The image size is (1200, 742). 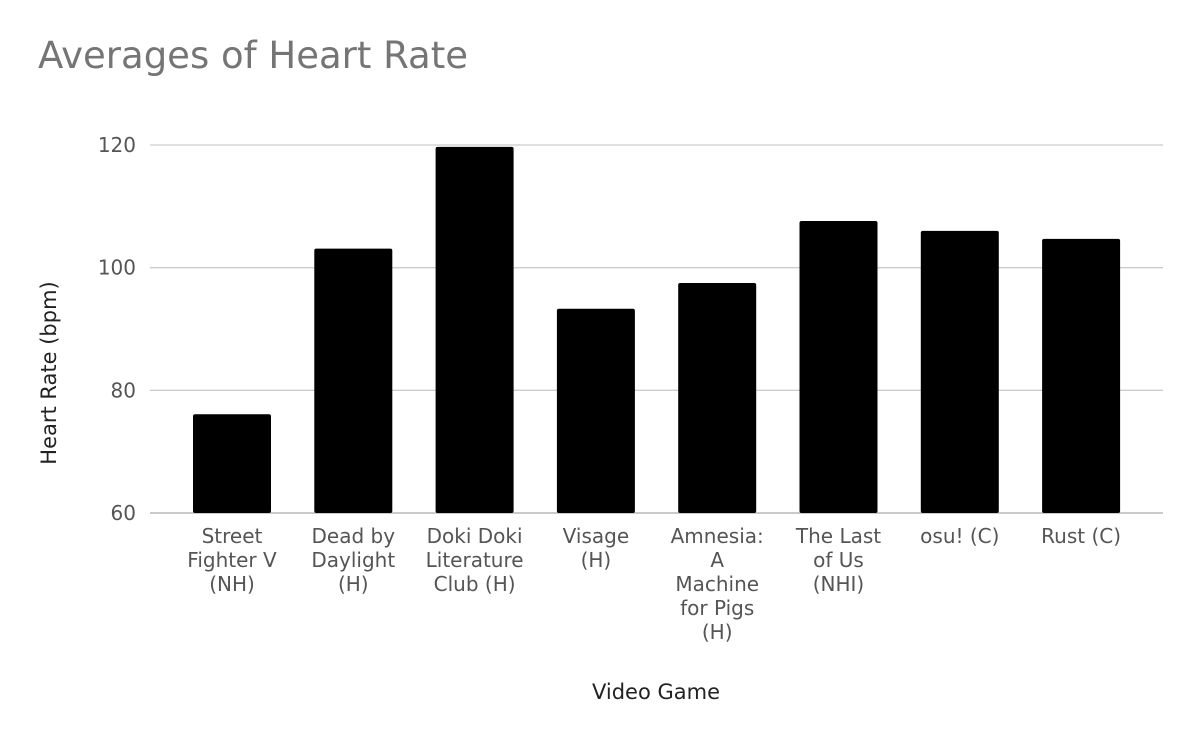 What do you see at coordinates (232, 584) in the screenshot?
I see `x-category-label-line: (NH)` at bounding box center [232, 584].